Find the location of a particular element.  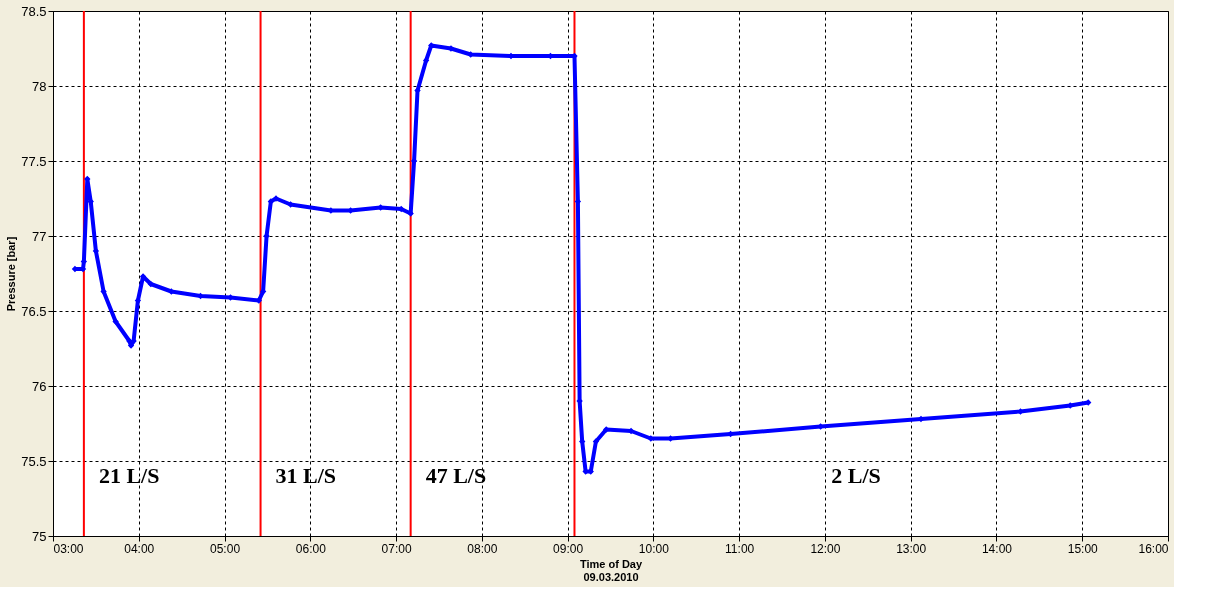

x-tick-label: 15:00 is located at coordinates (1083, 548).